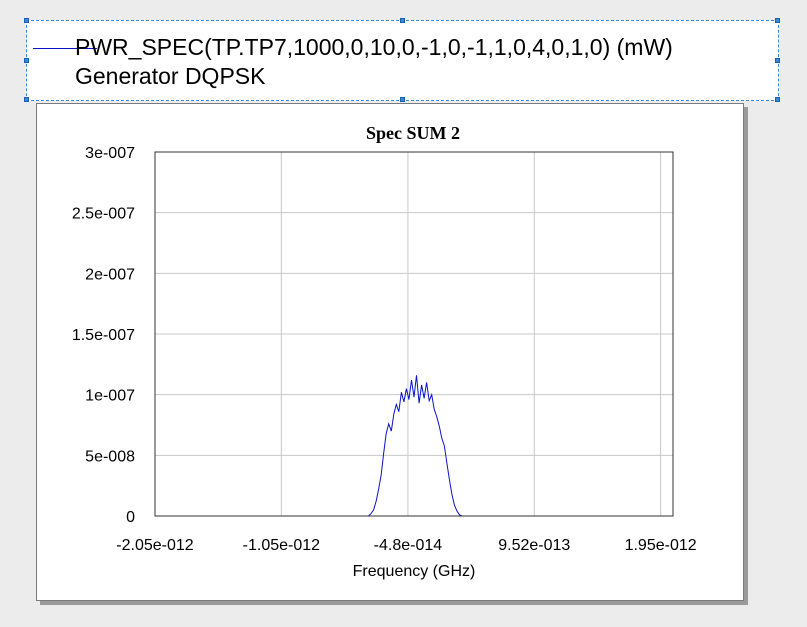  I want to click on x-tick-label: 1.95e-012, so click(661, 545).